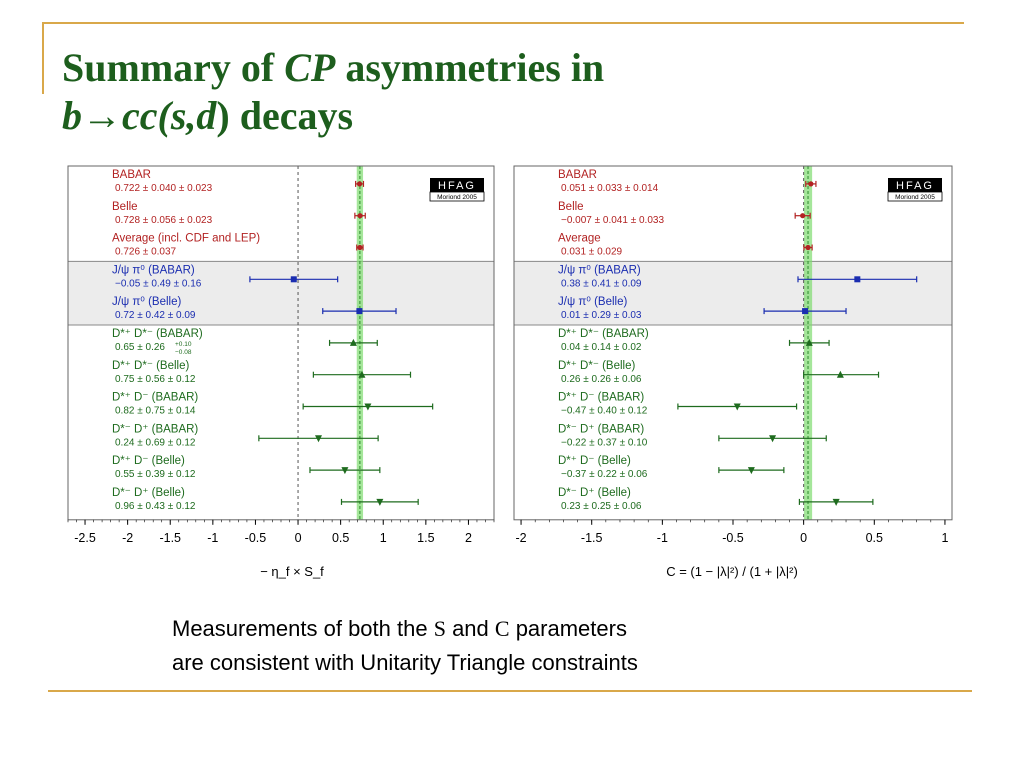  What do you see at coordinates (155, 379) in the screenshot?
I see `entry-value: 0.75 ± 0.56 ± 0.12` at bounding box center [155, 379].